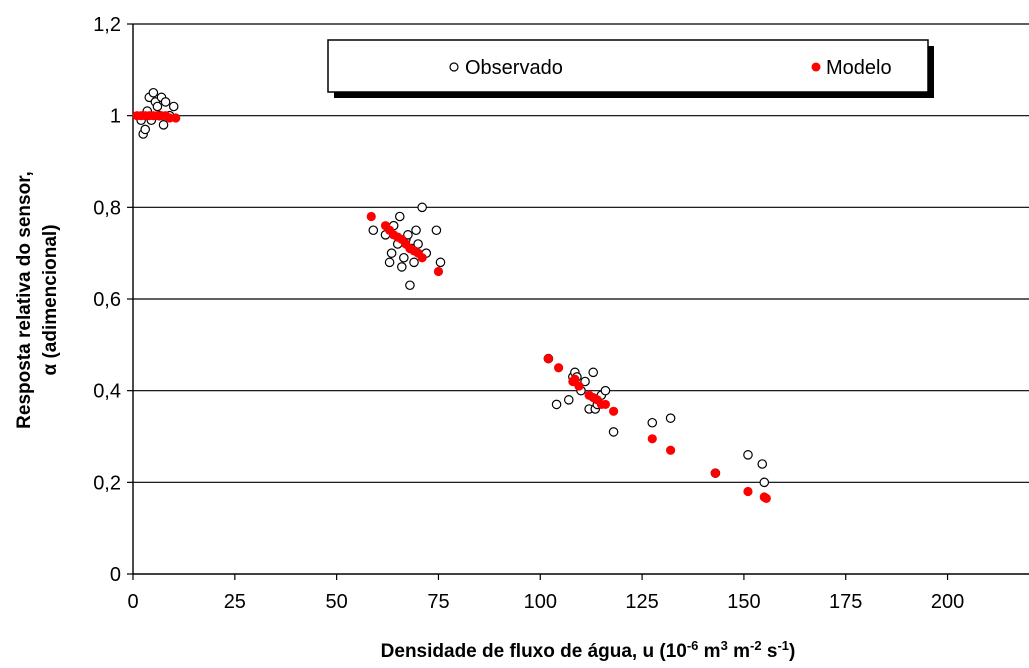 The image size is (1029, 668). What do you see at coordinates (783, 645) in the screenshot?
I see `x-axis-title-exp4: -1` at bounding box center [783, 645].